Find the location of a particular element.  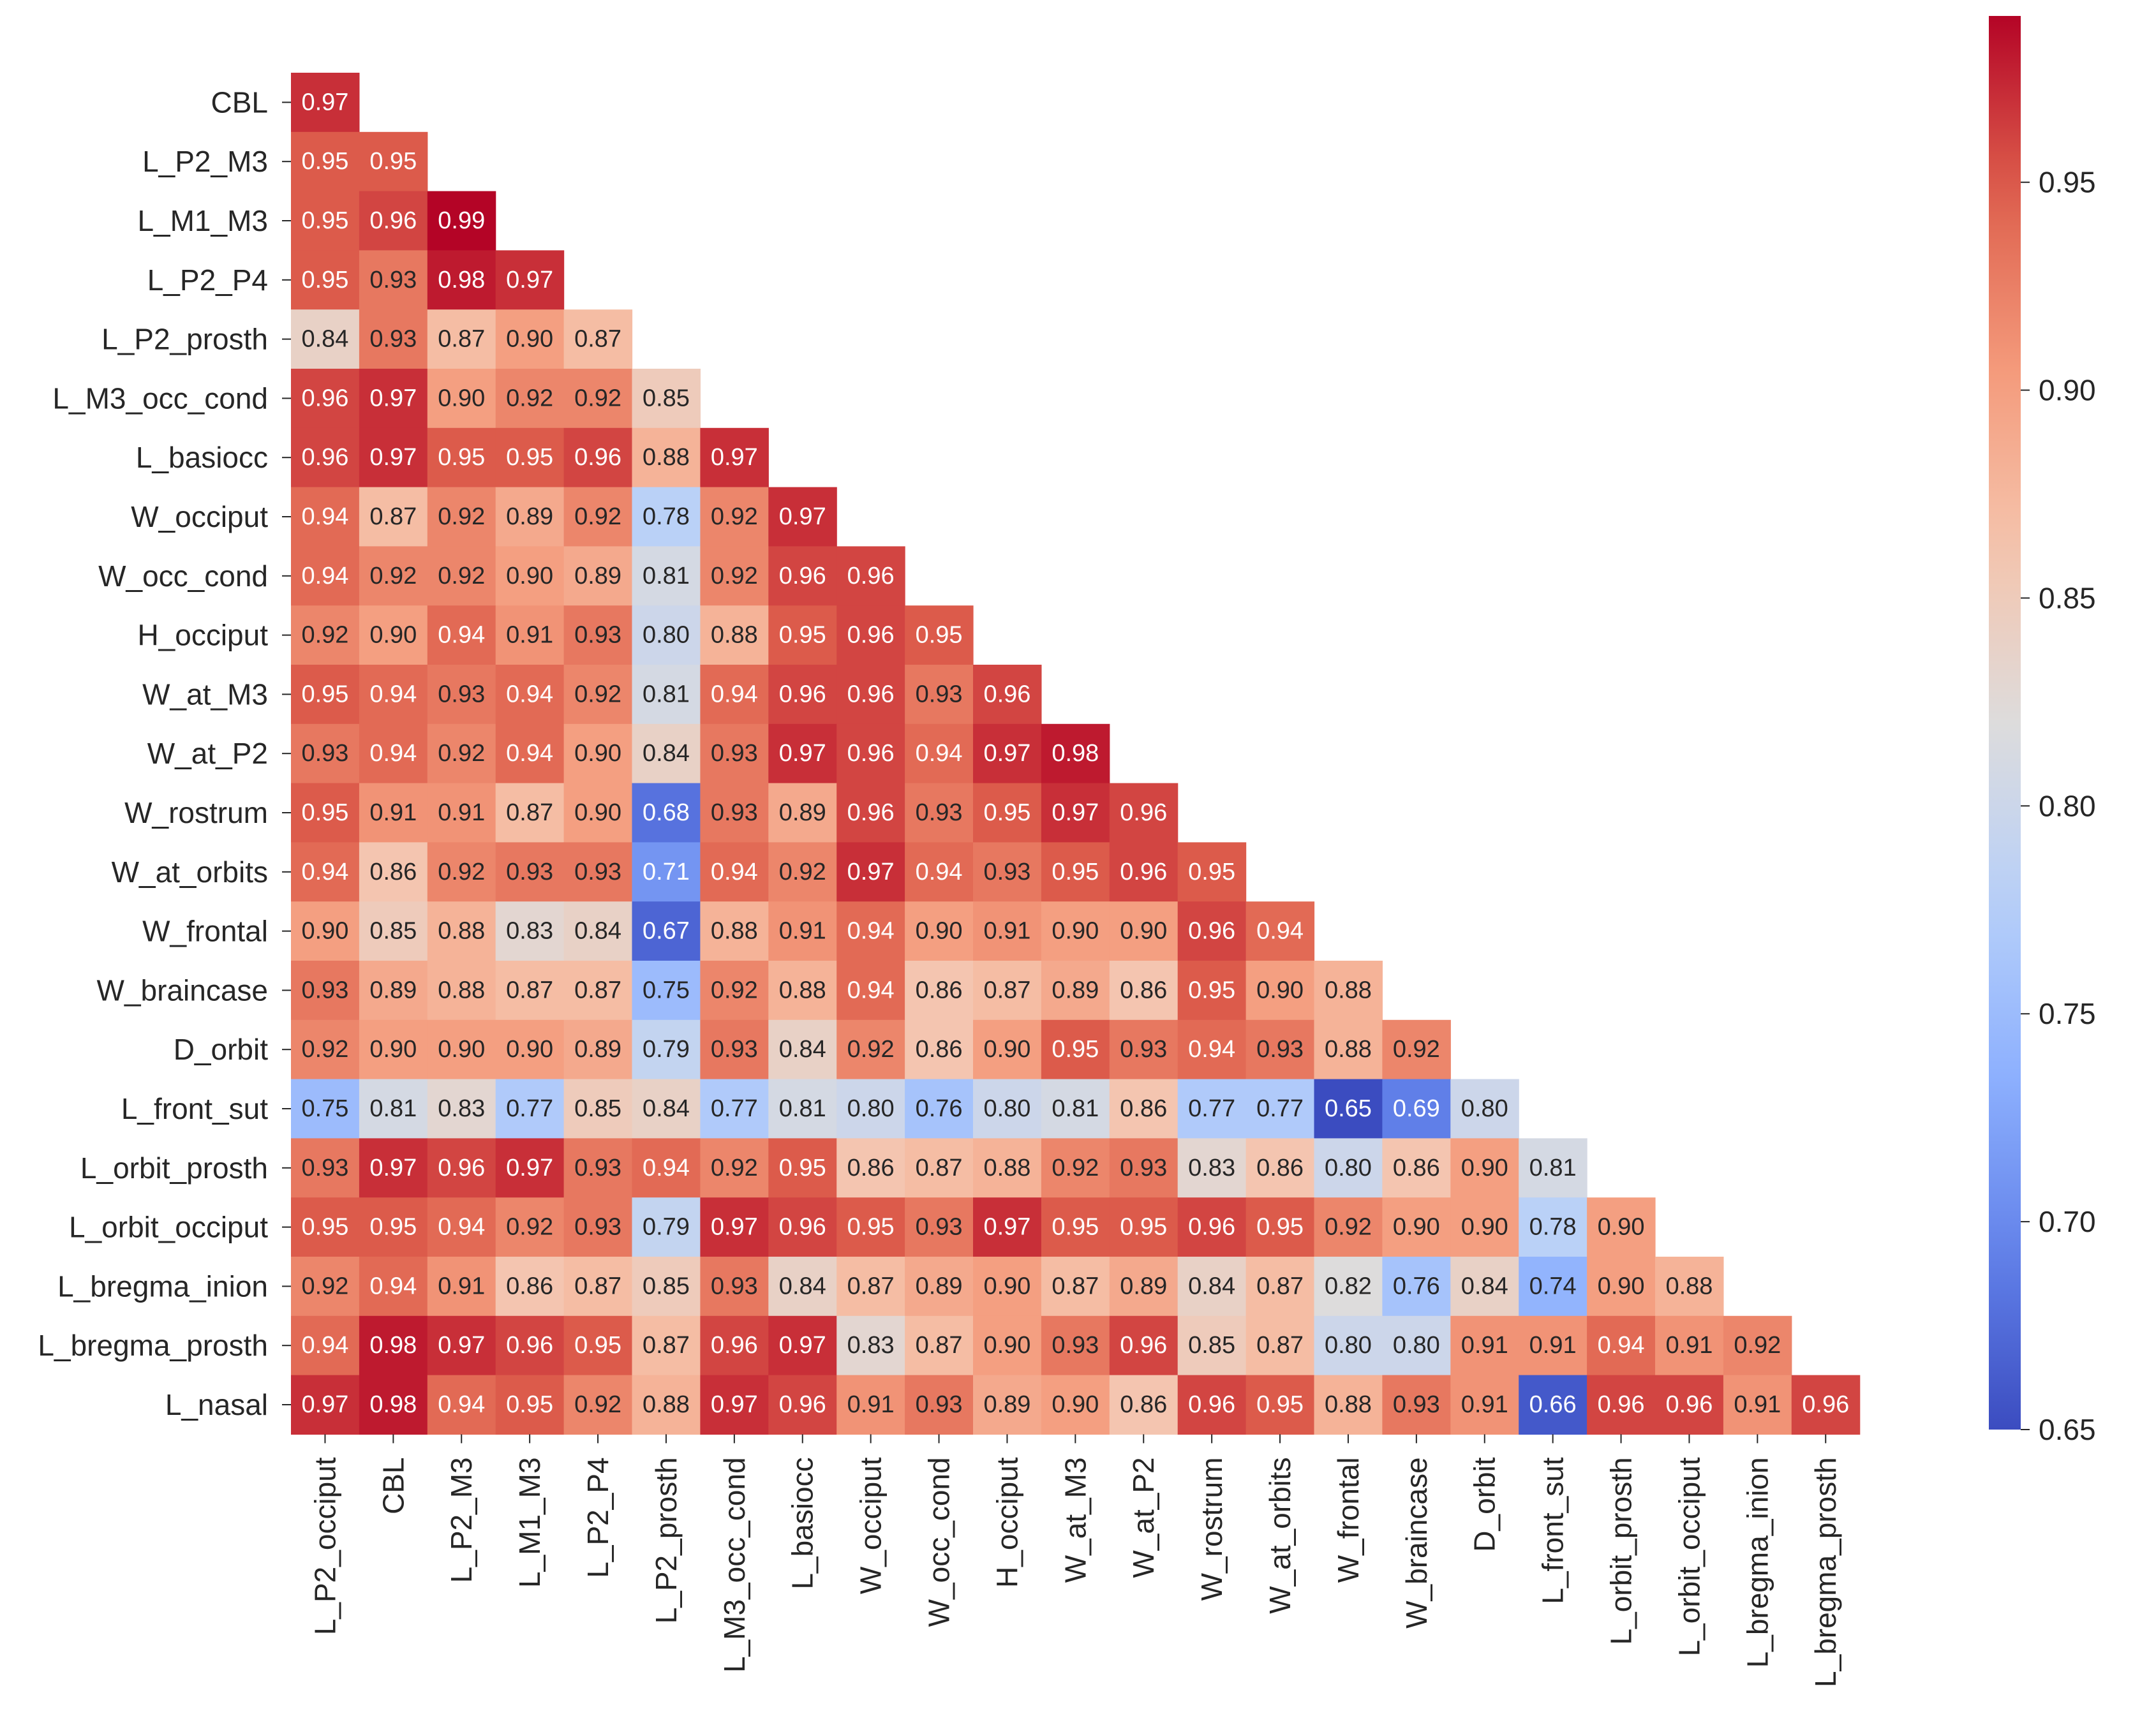

x-tick-label: L_P2_prosth is located at coordinates (666, 1540).